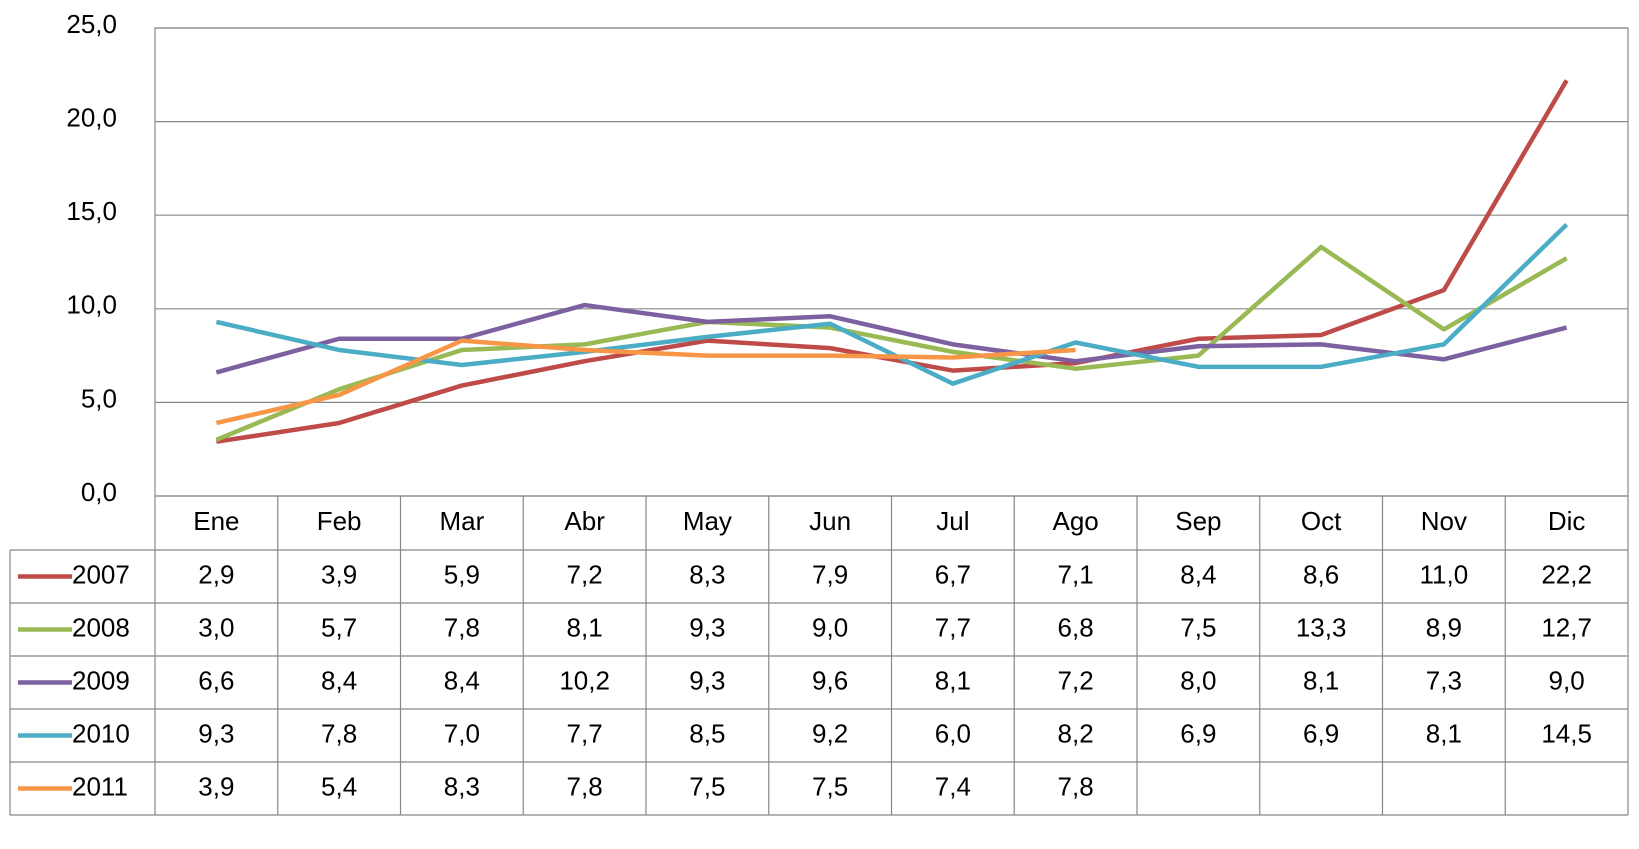 Image resolution: width=1639 pixels, height=849 pixels. Describe the element at coordinates (584, 680) in the screenshot. I see `table-value: 10,2` at that location.